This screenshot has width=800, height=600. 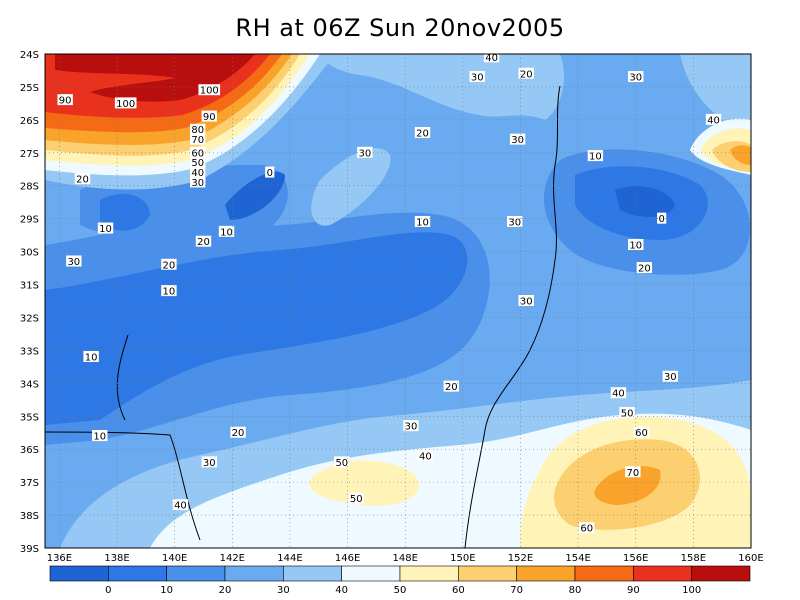 What do you see at coordinates (116, 558) in the screenshot?
I see `lon-tick-label: 138E` at bounding box center [116, 558].